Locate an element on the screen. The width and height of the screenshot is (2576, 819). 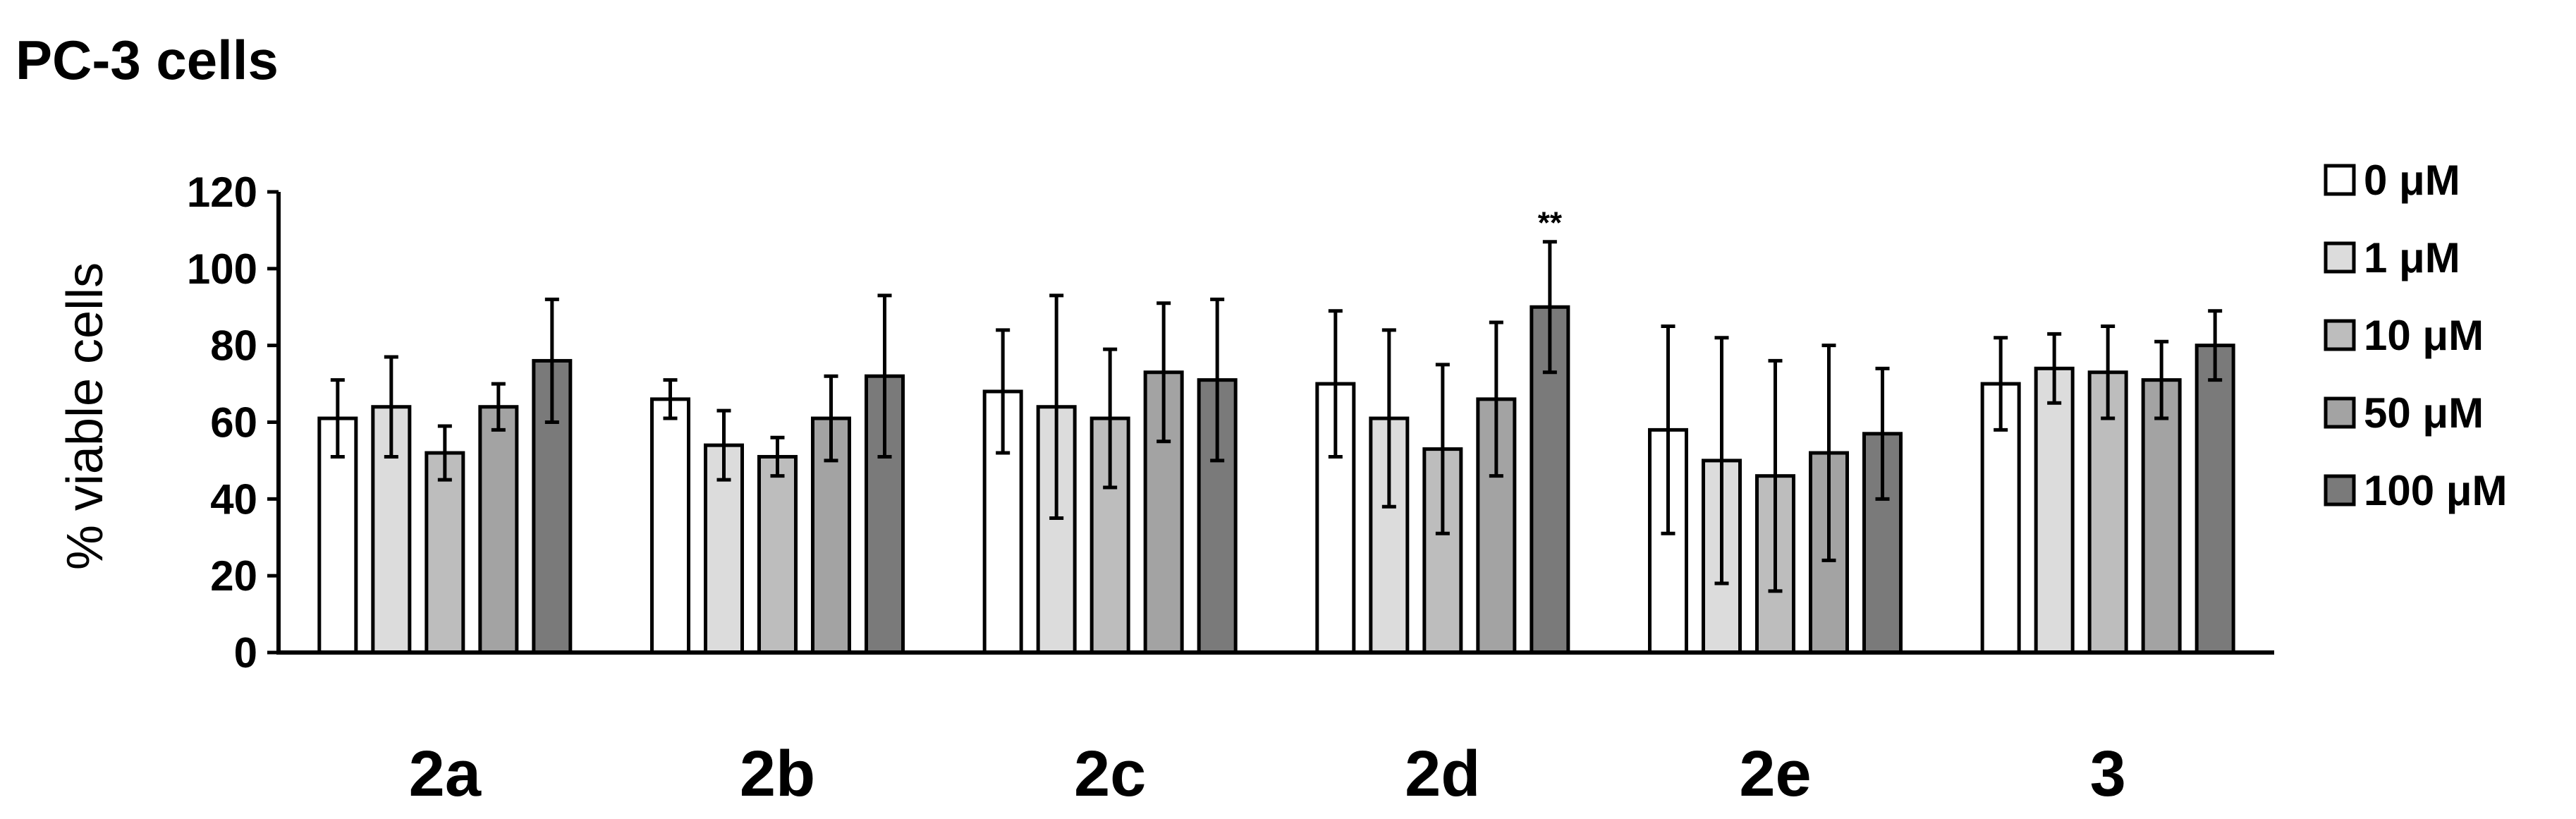
y-tick-label: 120 is located at coordinates (222, 193).